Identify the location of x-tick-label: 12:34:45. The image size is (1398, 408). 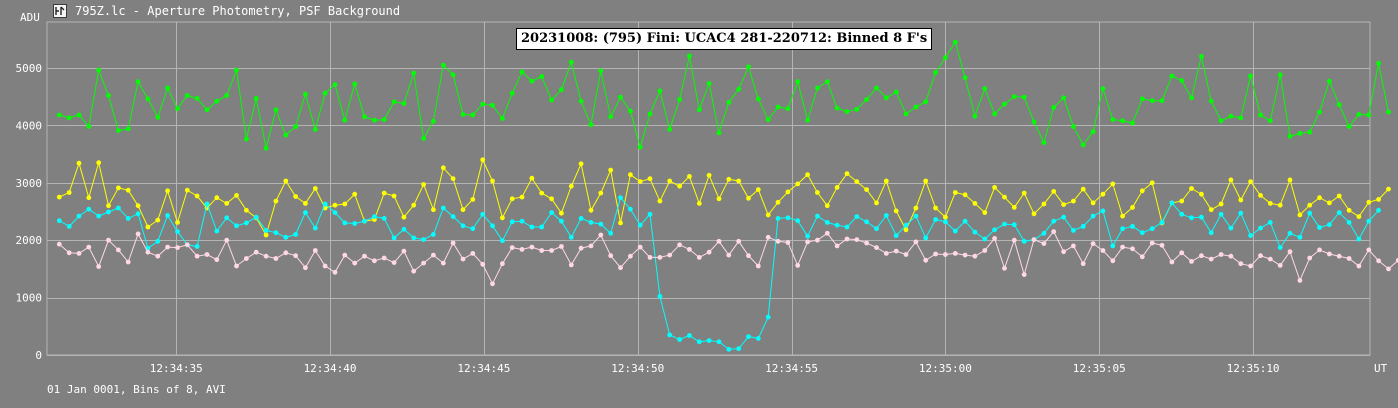
(483, 368).